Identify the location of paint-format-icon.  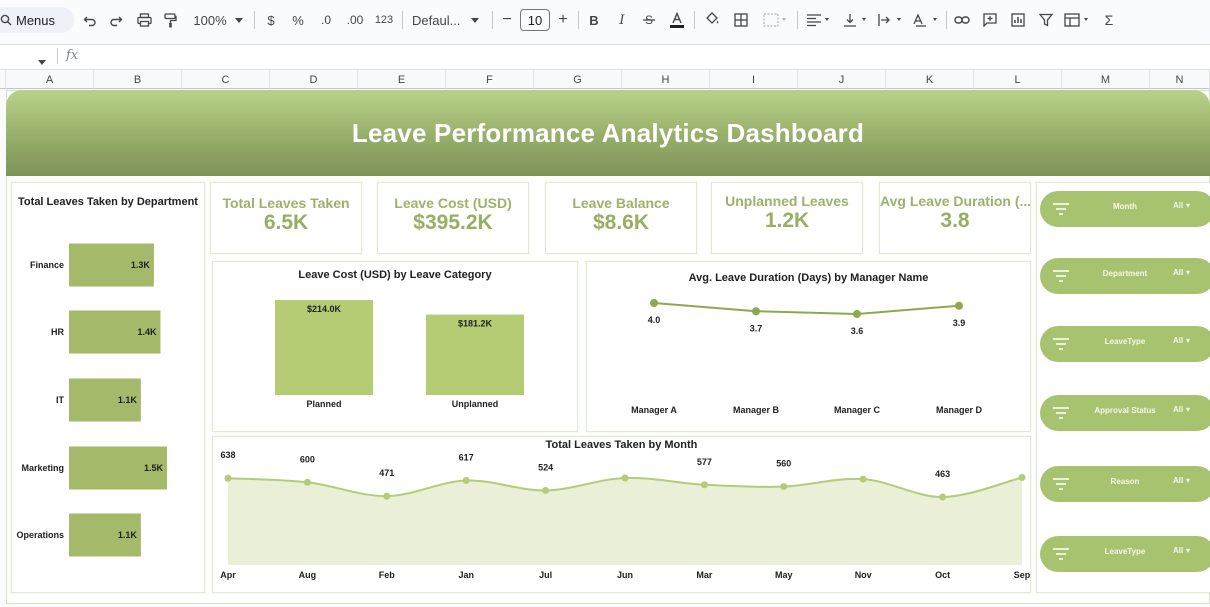
(170, 20).